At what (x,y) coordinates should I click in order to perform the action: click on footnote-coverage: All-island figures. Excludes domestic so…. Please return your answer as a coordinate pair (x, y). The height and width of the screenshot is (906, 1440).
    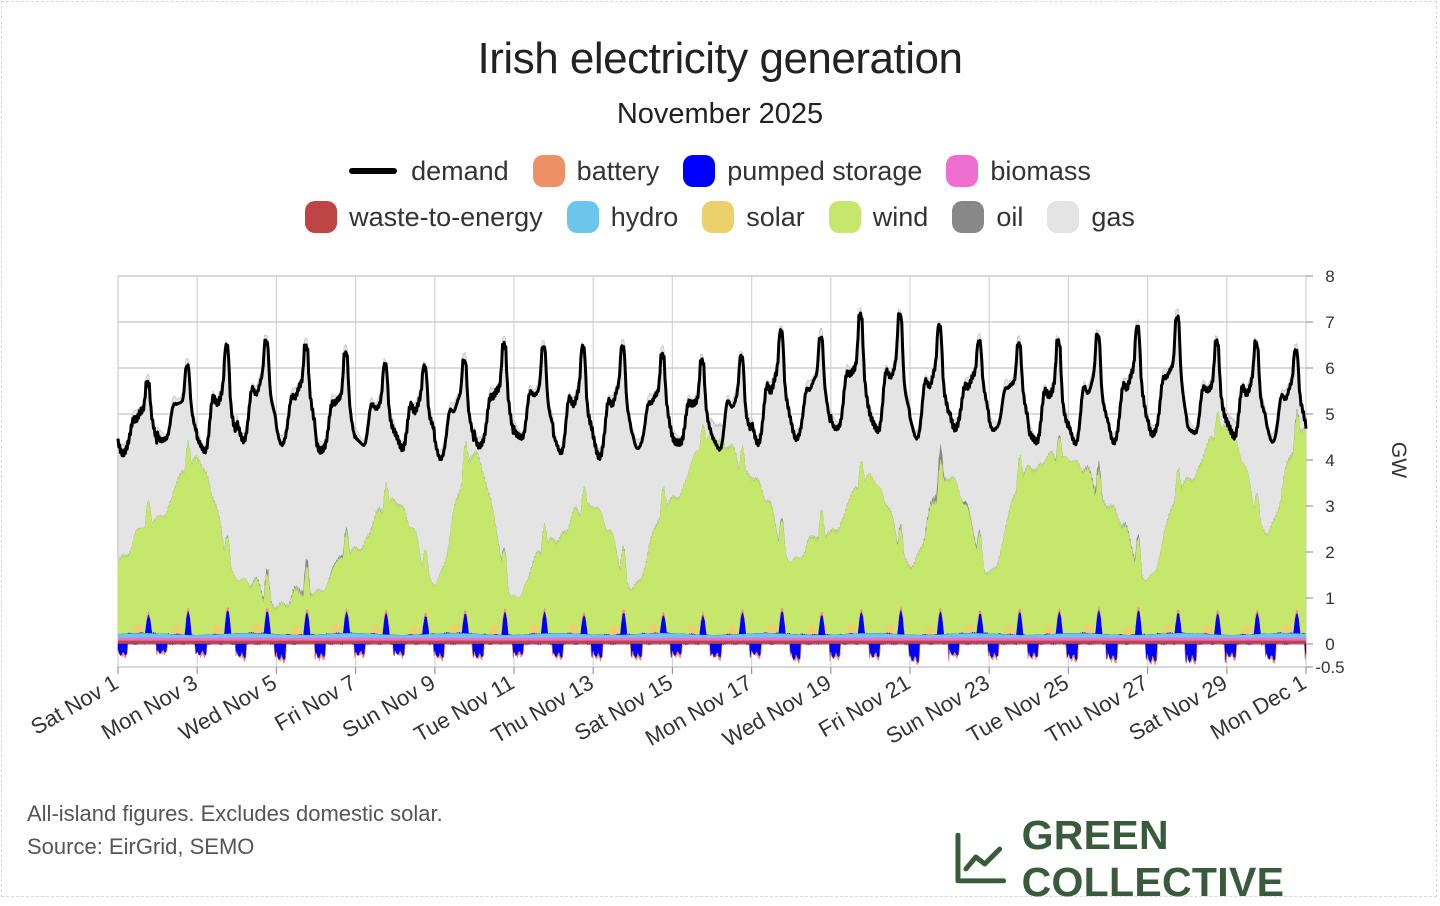
    Looking at the image, I should click on (235, 813).